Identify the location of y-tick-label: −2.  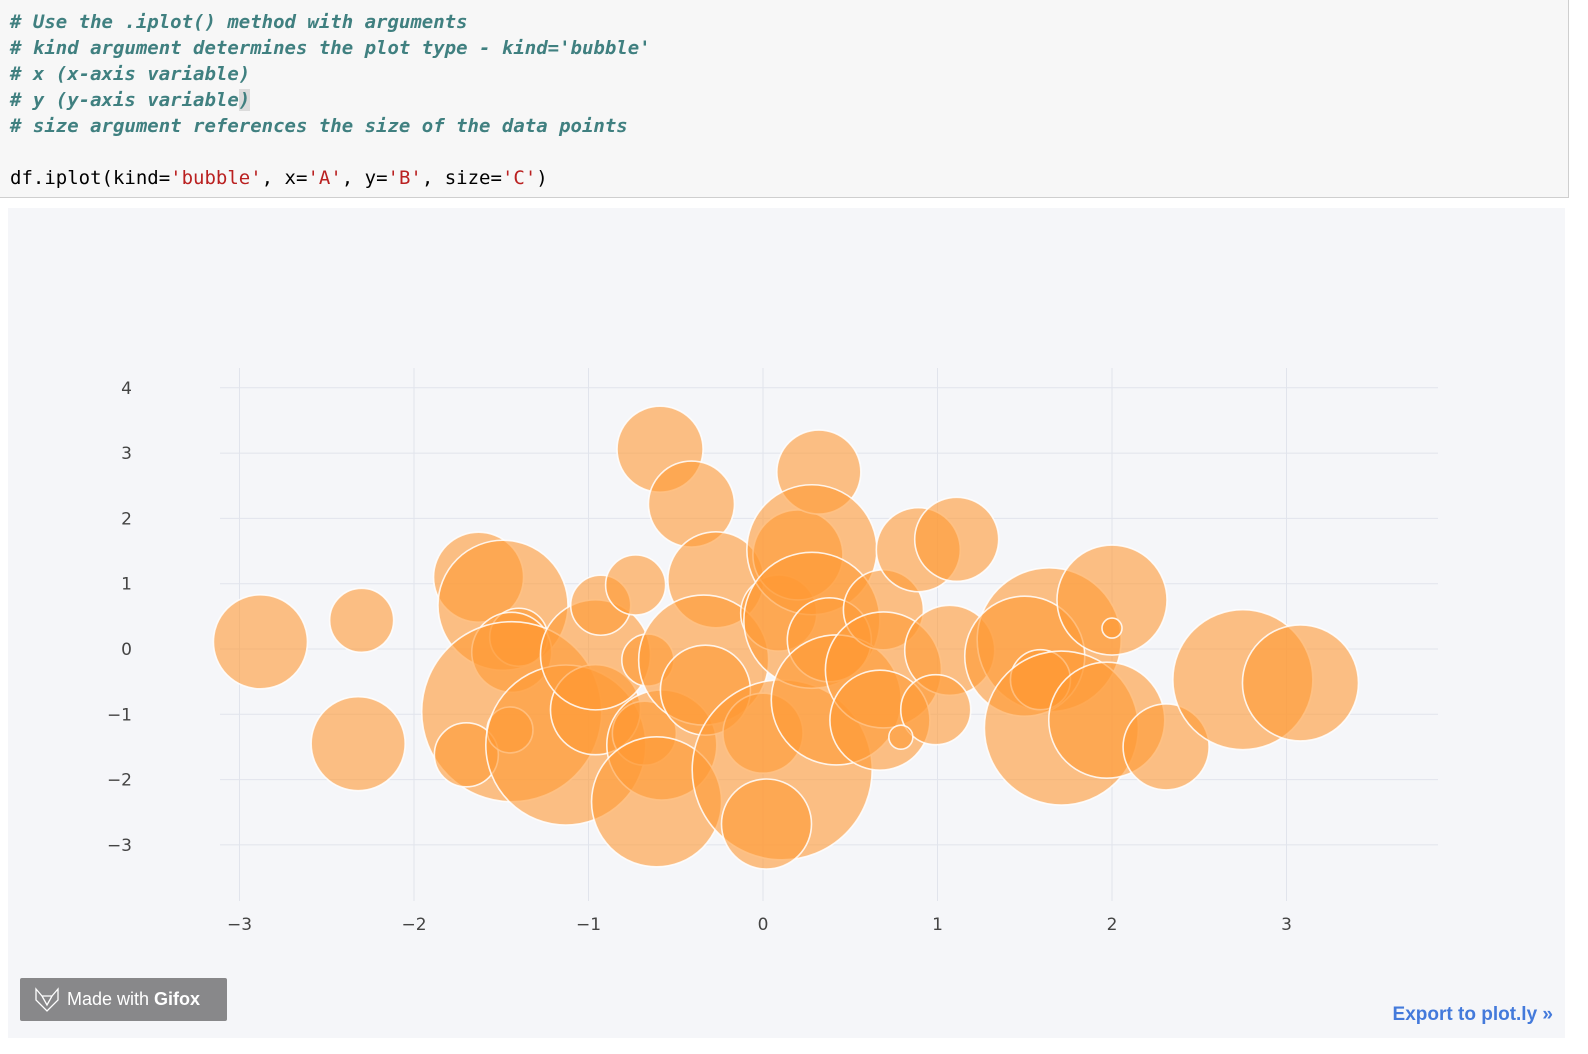
(119, 781).